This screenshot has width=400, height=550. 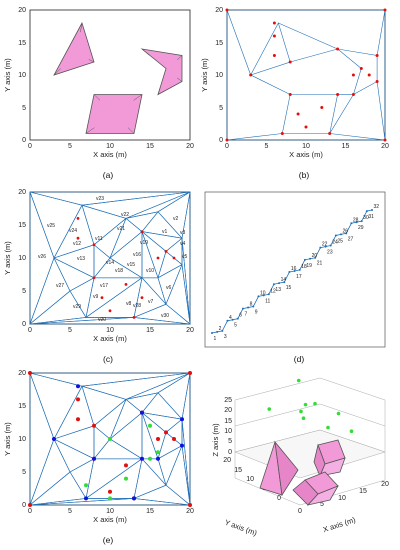 What do you see at coordinates (241, 528) in the screenshot?
I see `panel-f-ylabel: Y axis (m)` at bounding box center [241, 528].